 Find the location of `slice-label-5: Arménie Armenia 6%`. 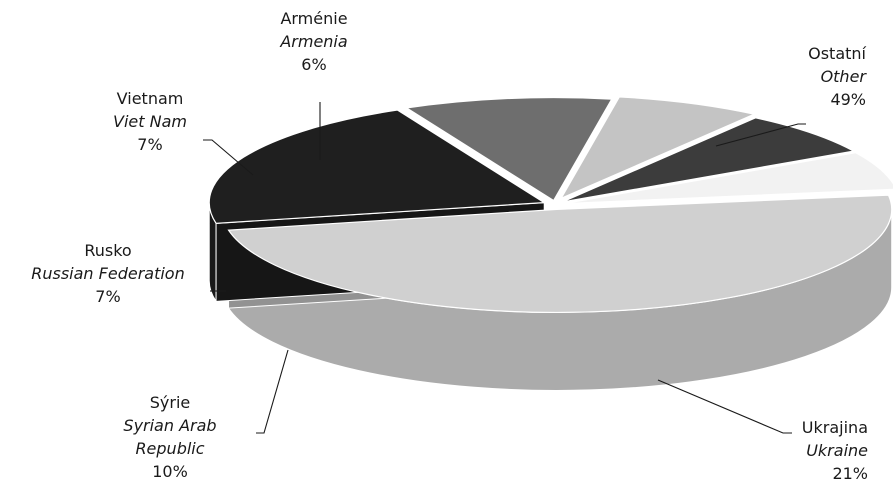

slice-label-5: Arménie Armenia 6% is located at coordinates (313, 41).